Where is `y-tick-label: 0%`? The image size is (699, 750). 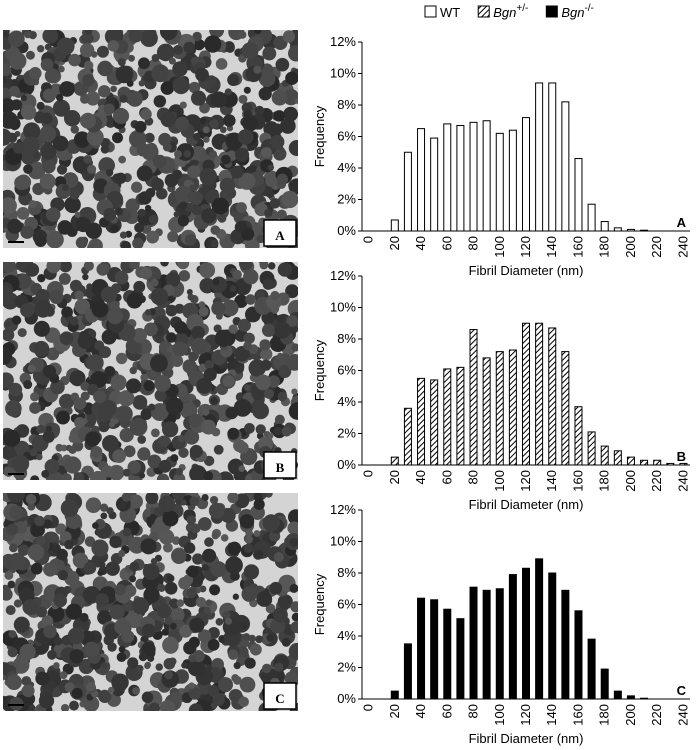
y-tick-label: 0% is located at coordinates (346, 464).